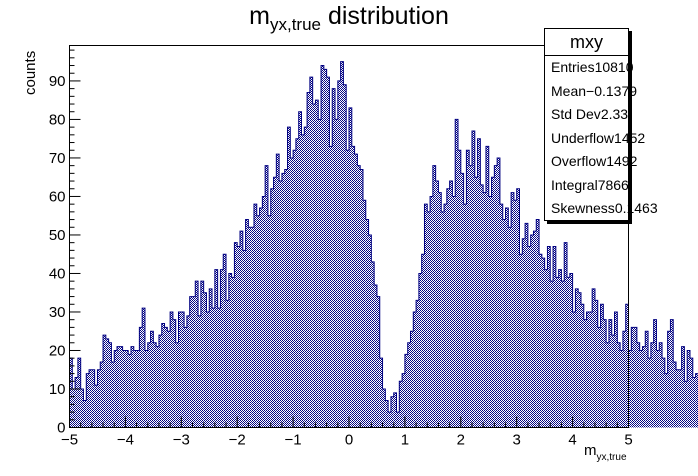  I want to click on title-suffix: distribution, so click(385, 16).